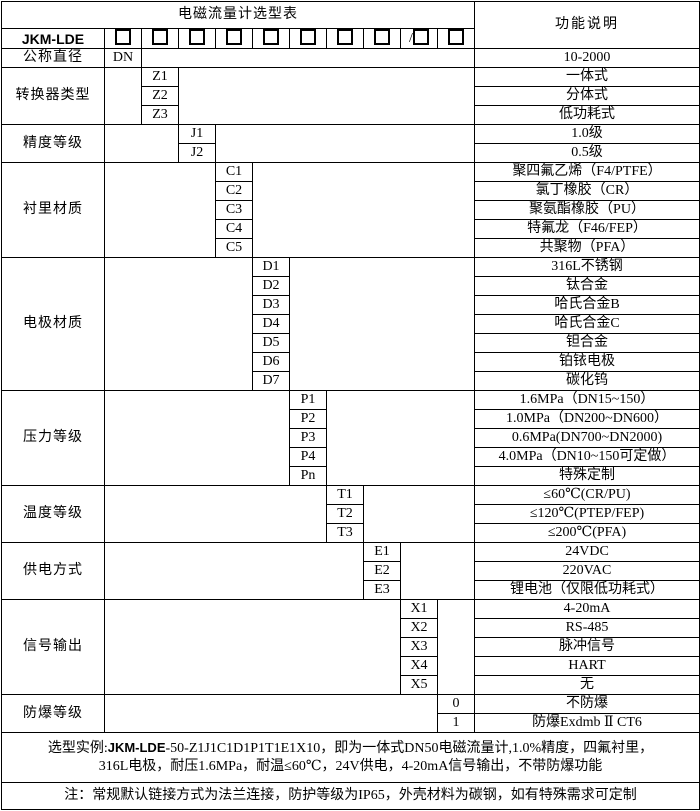 The height and width of the screenshot is (811, 700). I want to click on desc-cell: 无, so click(587, 685).